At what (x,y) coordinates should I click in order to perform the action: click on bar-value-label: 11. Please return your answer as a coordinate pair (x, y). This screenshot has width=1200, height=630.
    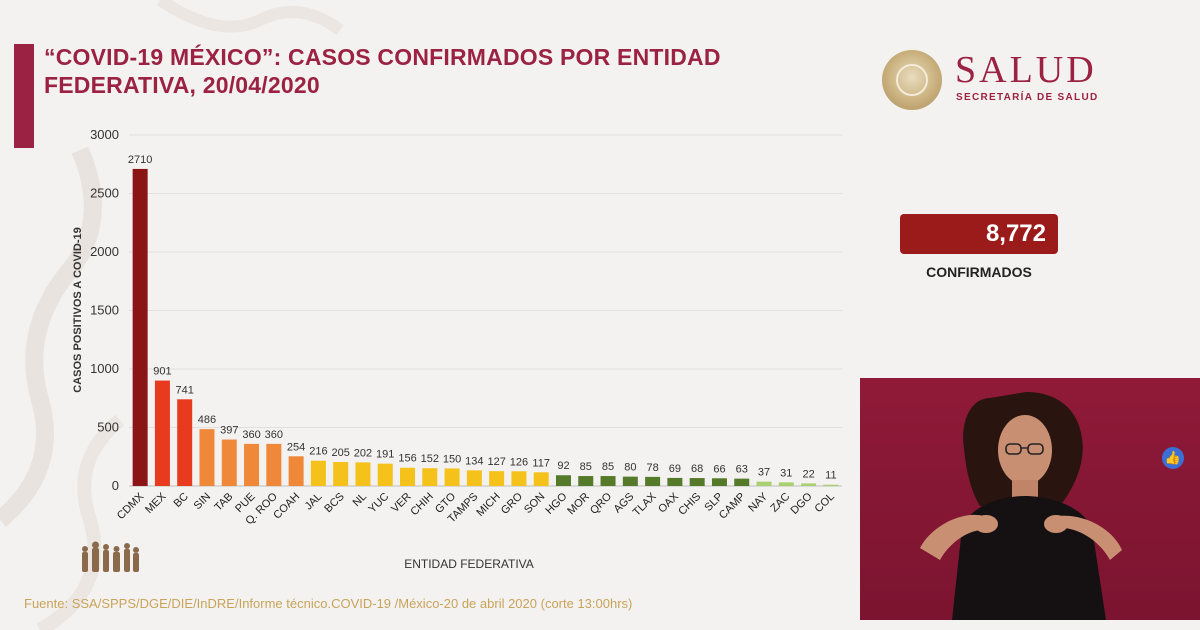
    Looking at the image, I should click on (830, 476).